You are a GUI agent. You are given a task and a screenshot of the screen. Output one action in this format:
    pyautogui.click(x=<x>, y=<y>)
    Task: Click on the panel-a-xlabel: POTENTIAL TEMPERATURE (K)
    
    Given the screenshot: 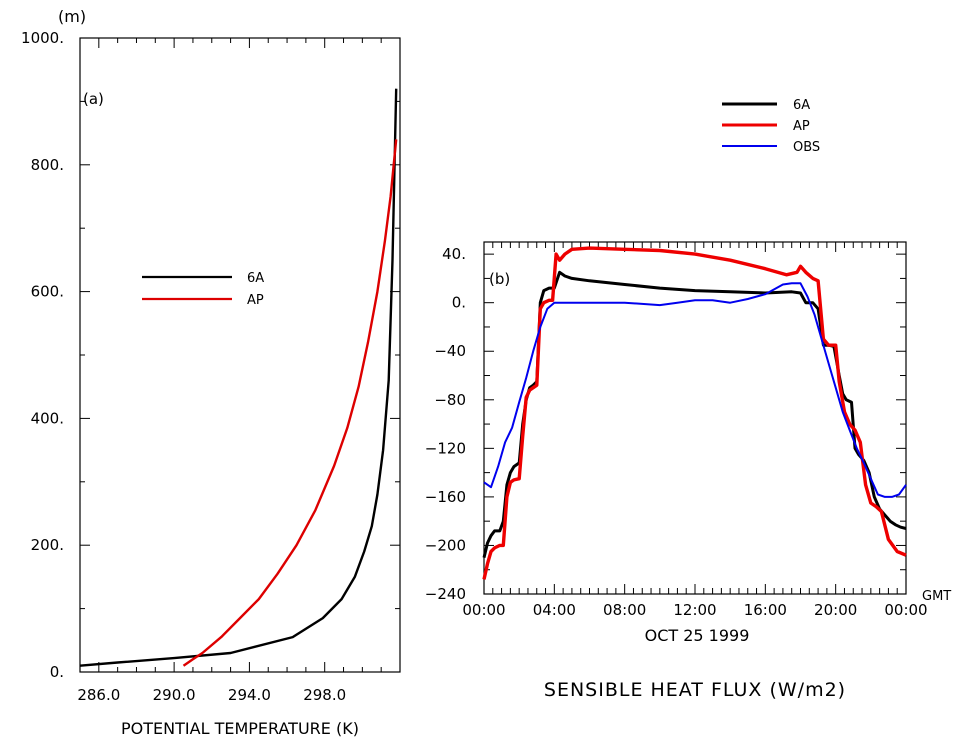 What is the action you would take?
    pyautogui.click(x=240, y=728)
    